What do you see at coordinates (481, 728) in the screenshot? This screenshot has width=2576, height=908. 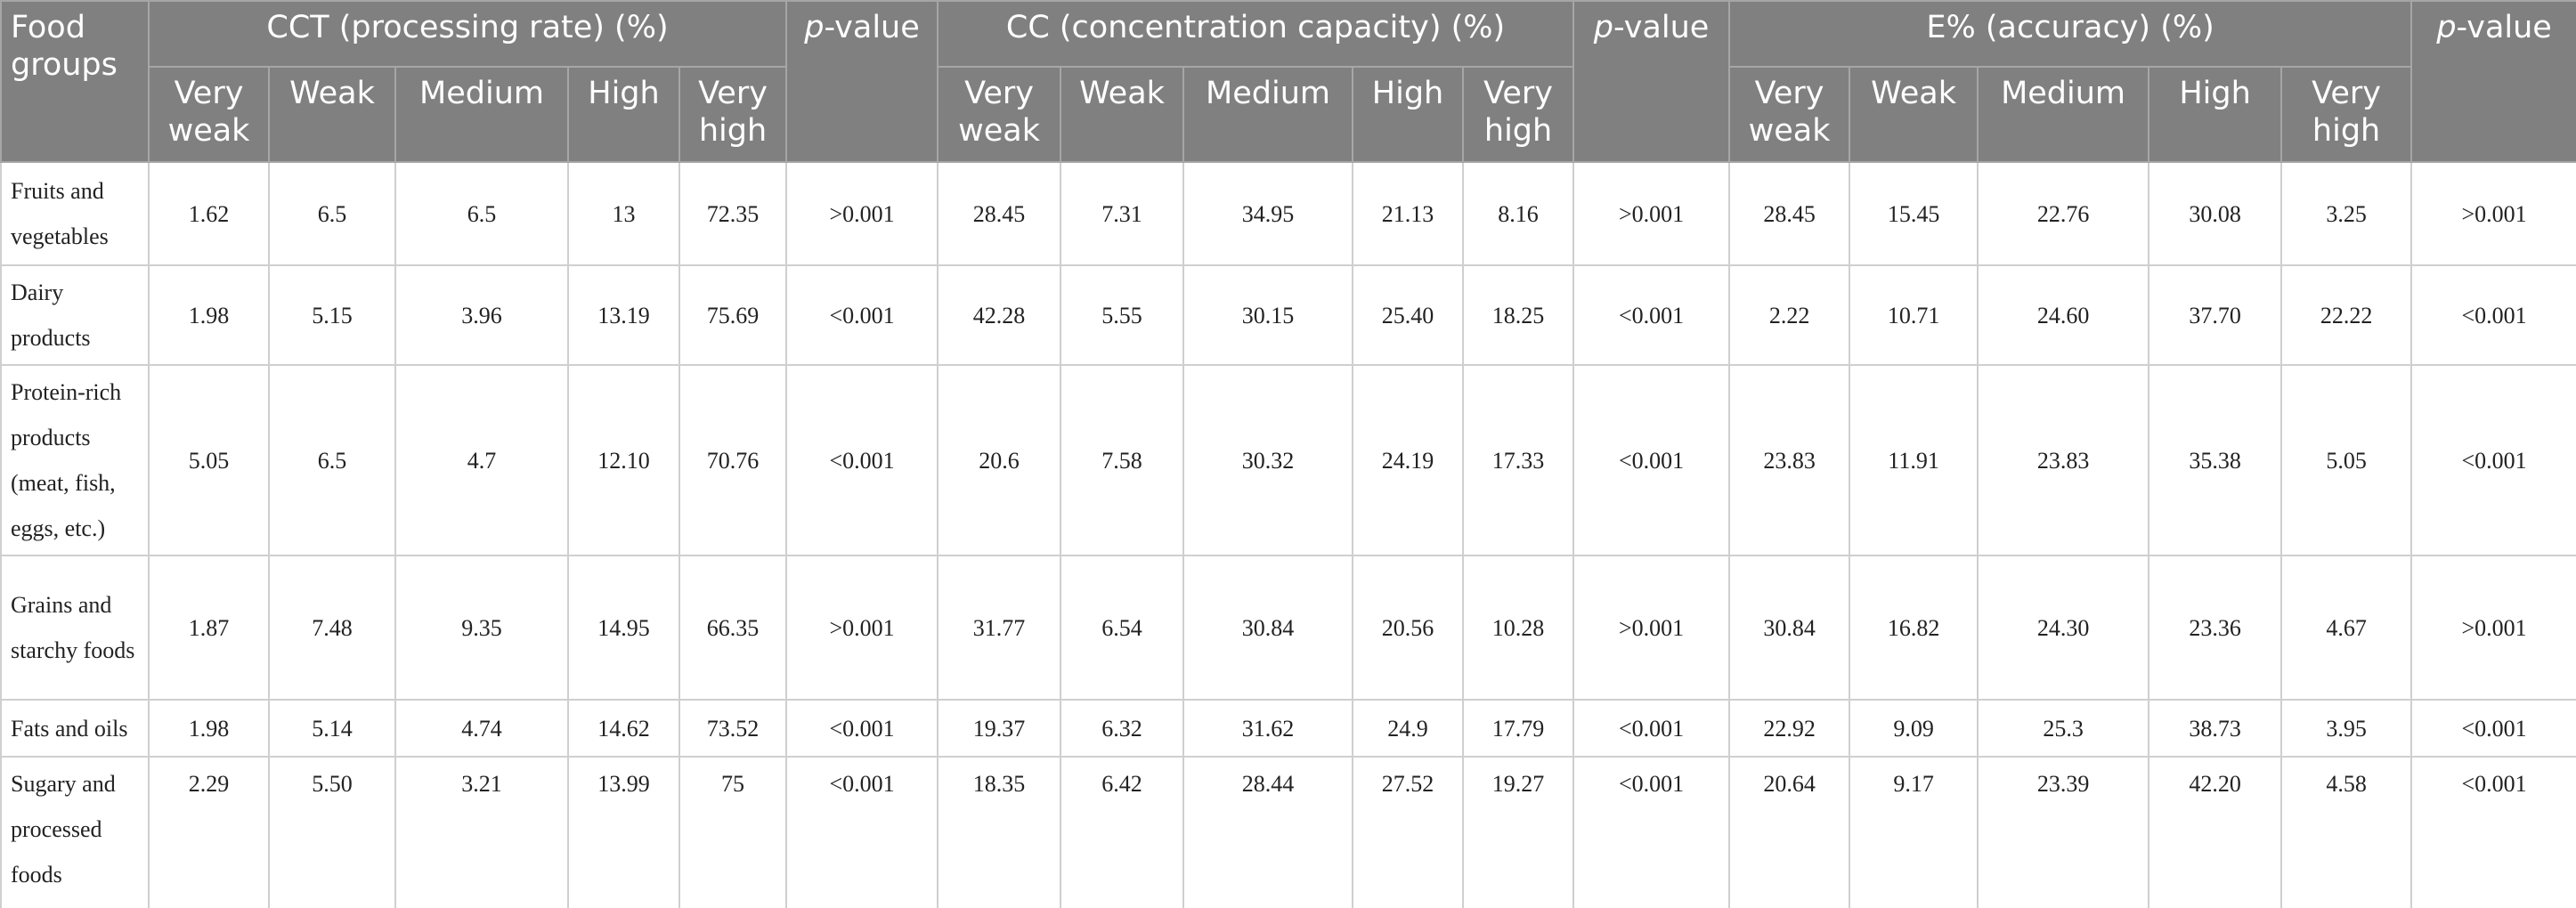 I see `value-cell: 4.74` at bounding box center [481, 728].